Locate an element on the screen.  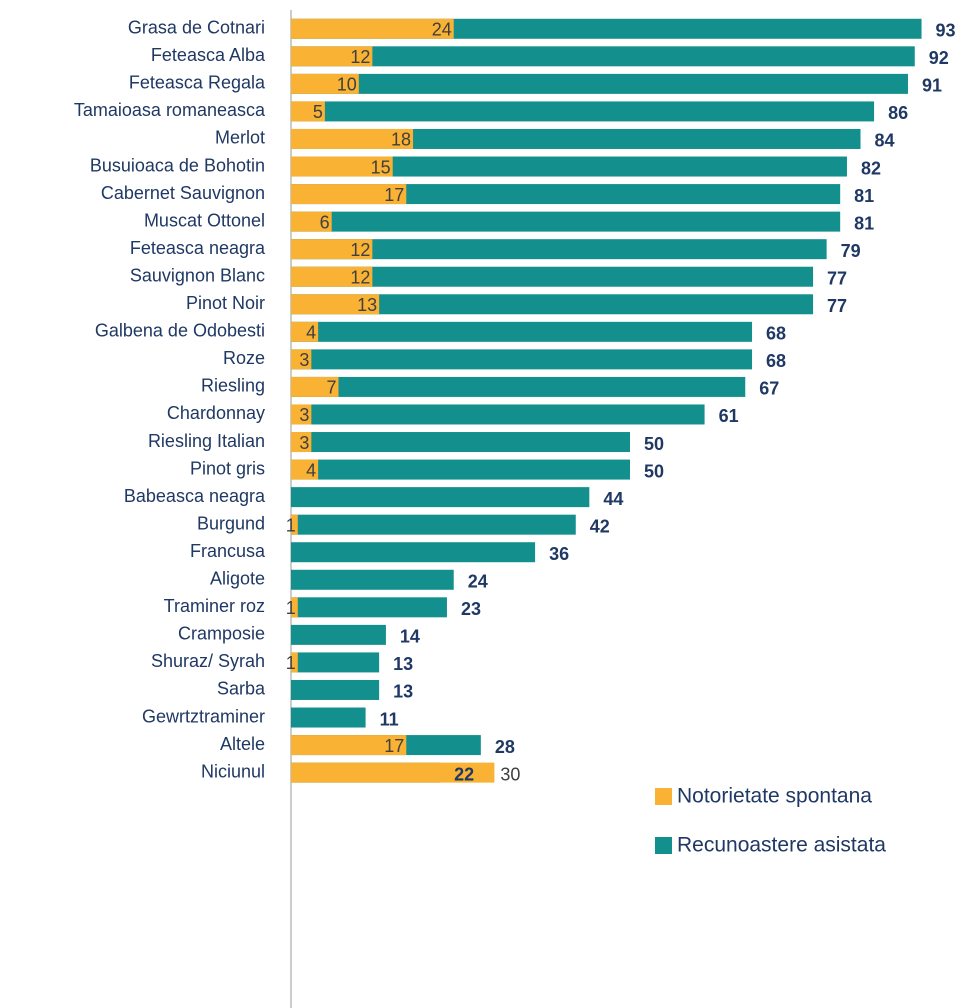
data-label: 92 is located at coordinates (939, 58).